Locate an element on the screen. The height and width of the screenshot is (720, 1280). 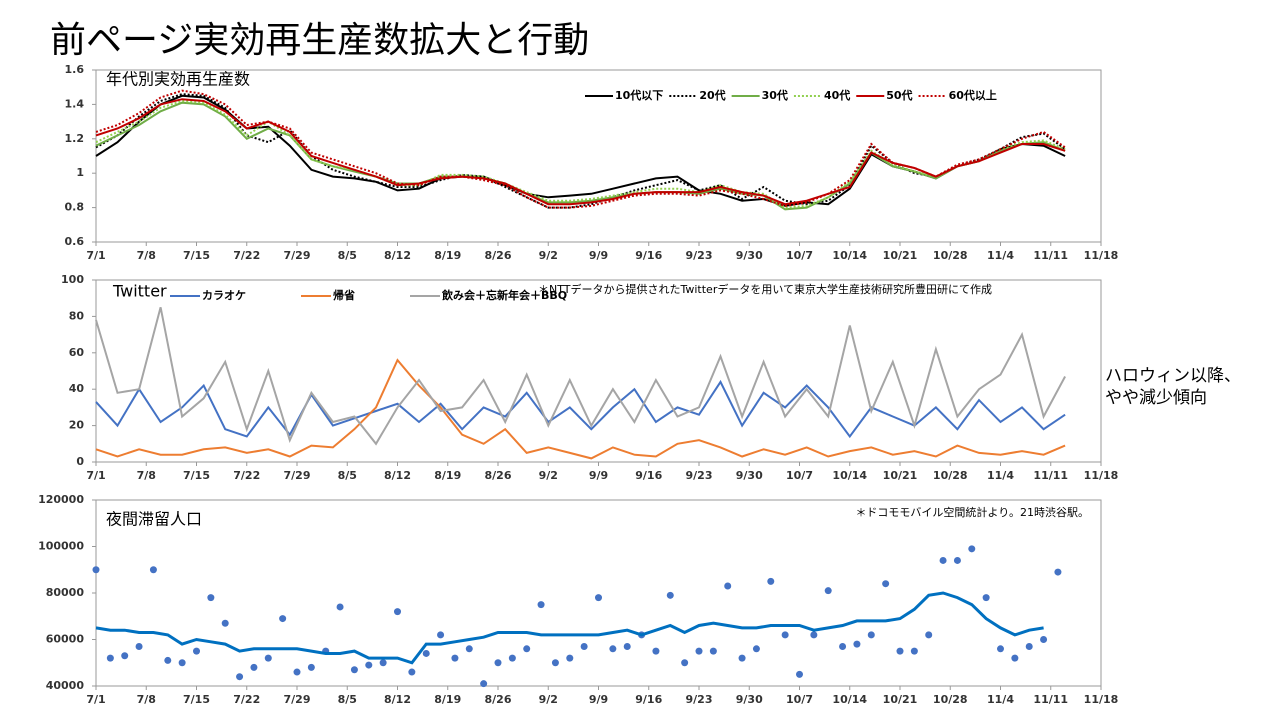
x-tick-label: 8/5 is located at coordinates (347, 475).